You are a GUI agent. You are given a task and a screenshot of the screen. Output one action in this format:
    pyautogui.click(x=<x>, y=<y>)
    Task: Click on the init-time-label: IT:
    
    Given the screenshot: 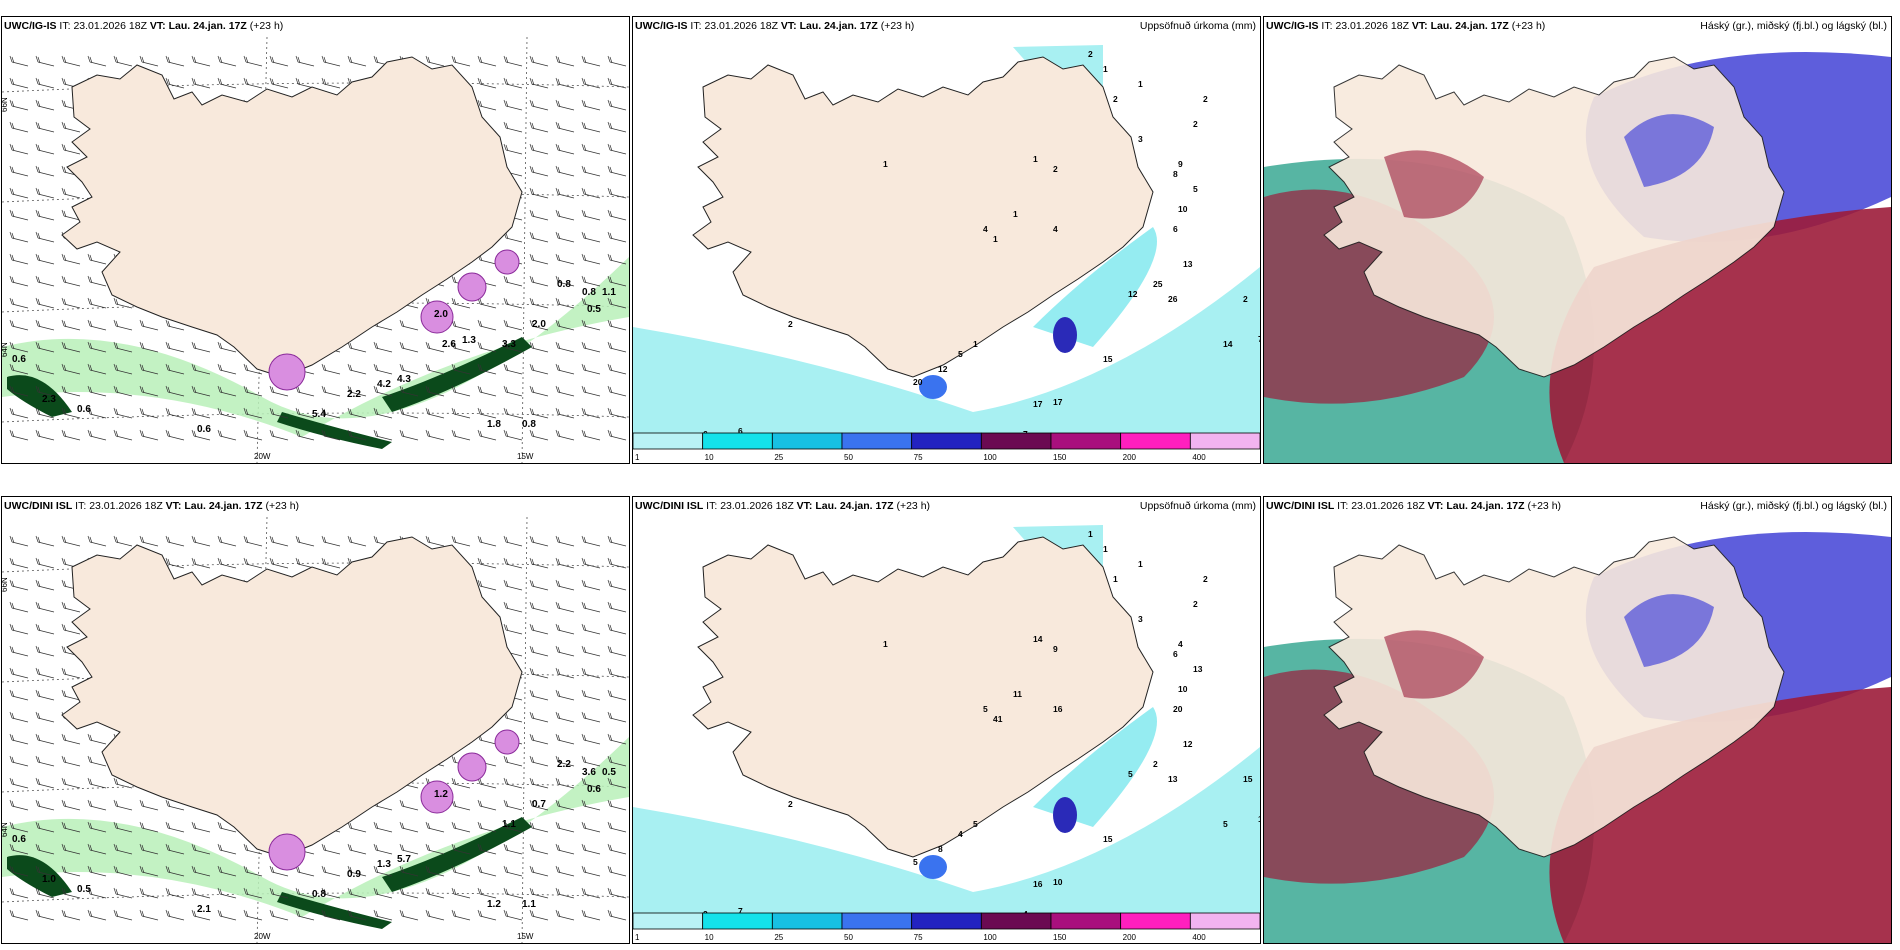 What is the action you would take?
    pyautogui.click(x=1327, y=26)
    